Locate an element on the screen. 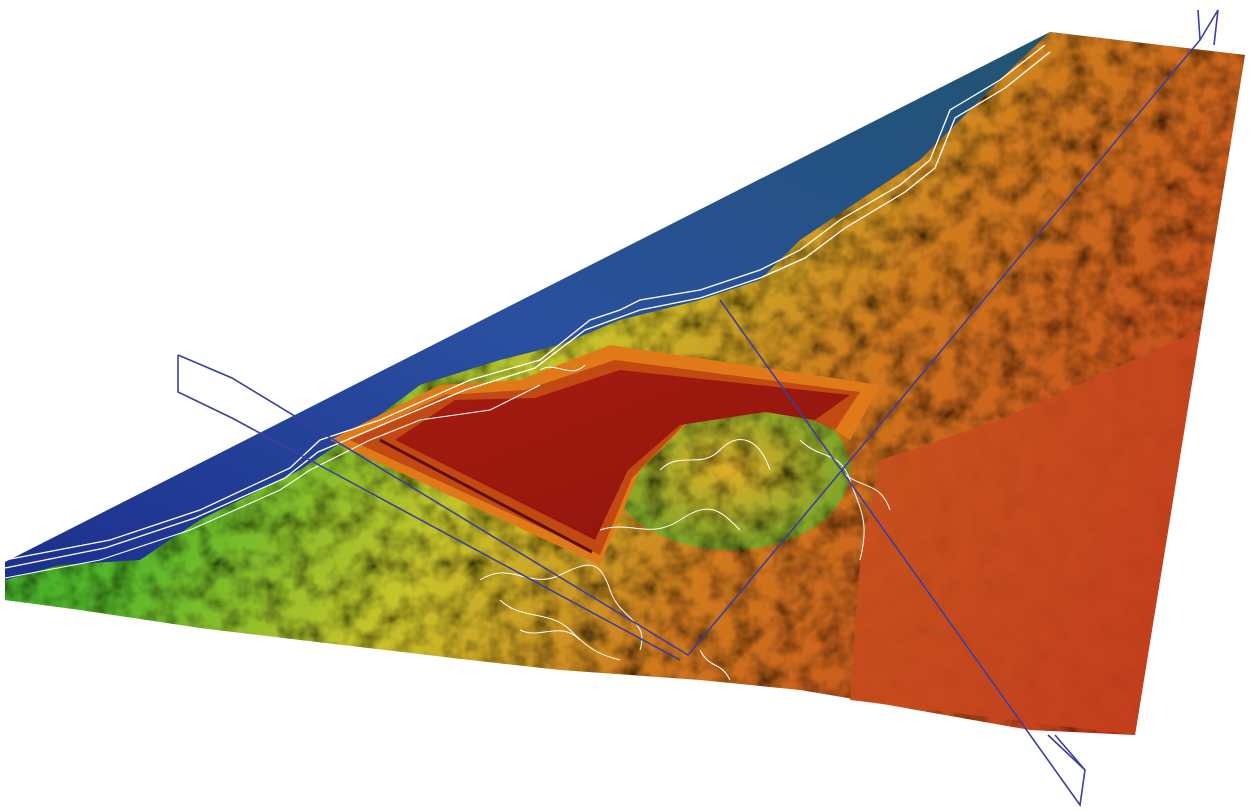 This screenshot has width=1254, height=811. excavation-pit-floor is located at coordinates (622, 455).